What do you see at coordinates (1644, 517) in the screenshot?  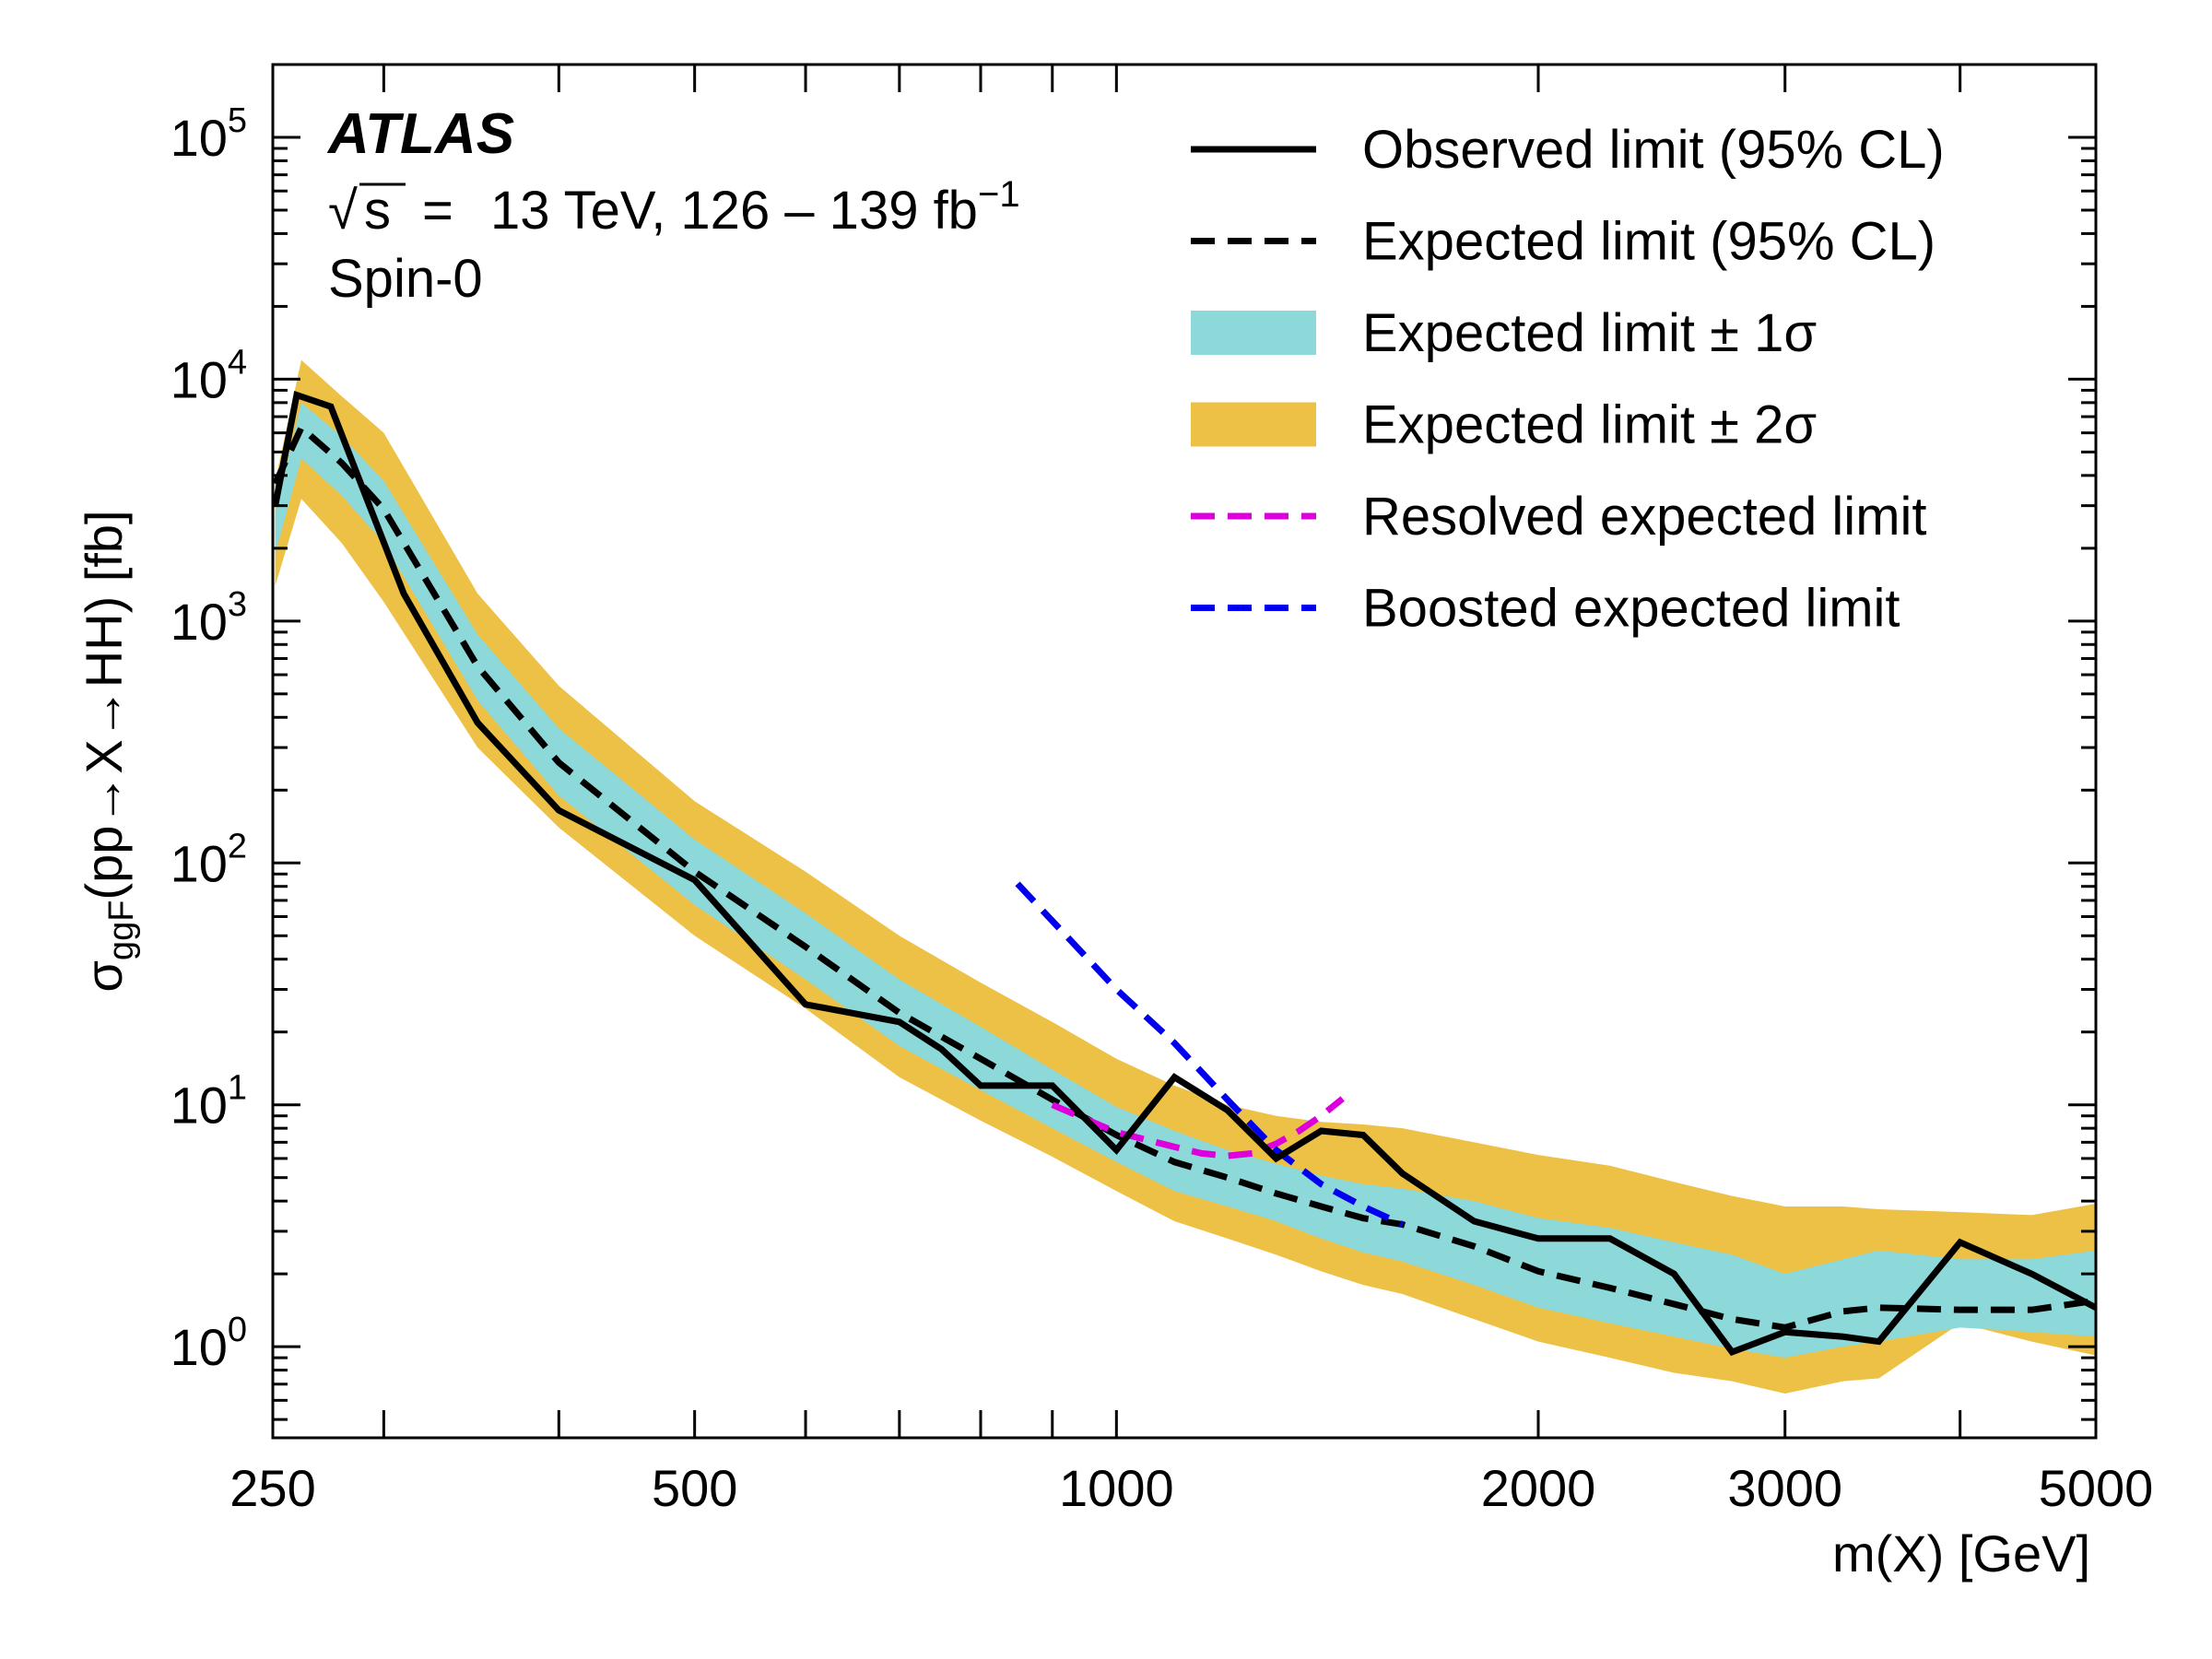 I see `legend-label: Resolved expected limit` at bounding box center [1644, 517].